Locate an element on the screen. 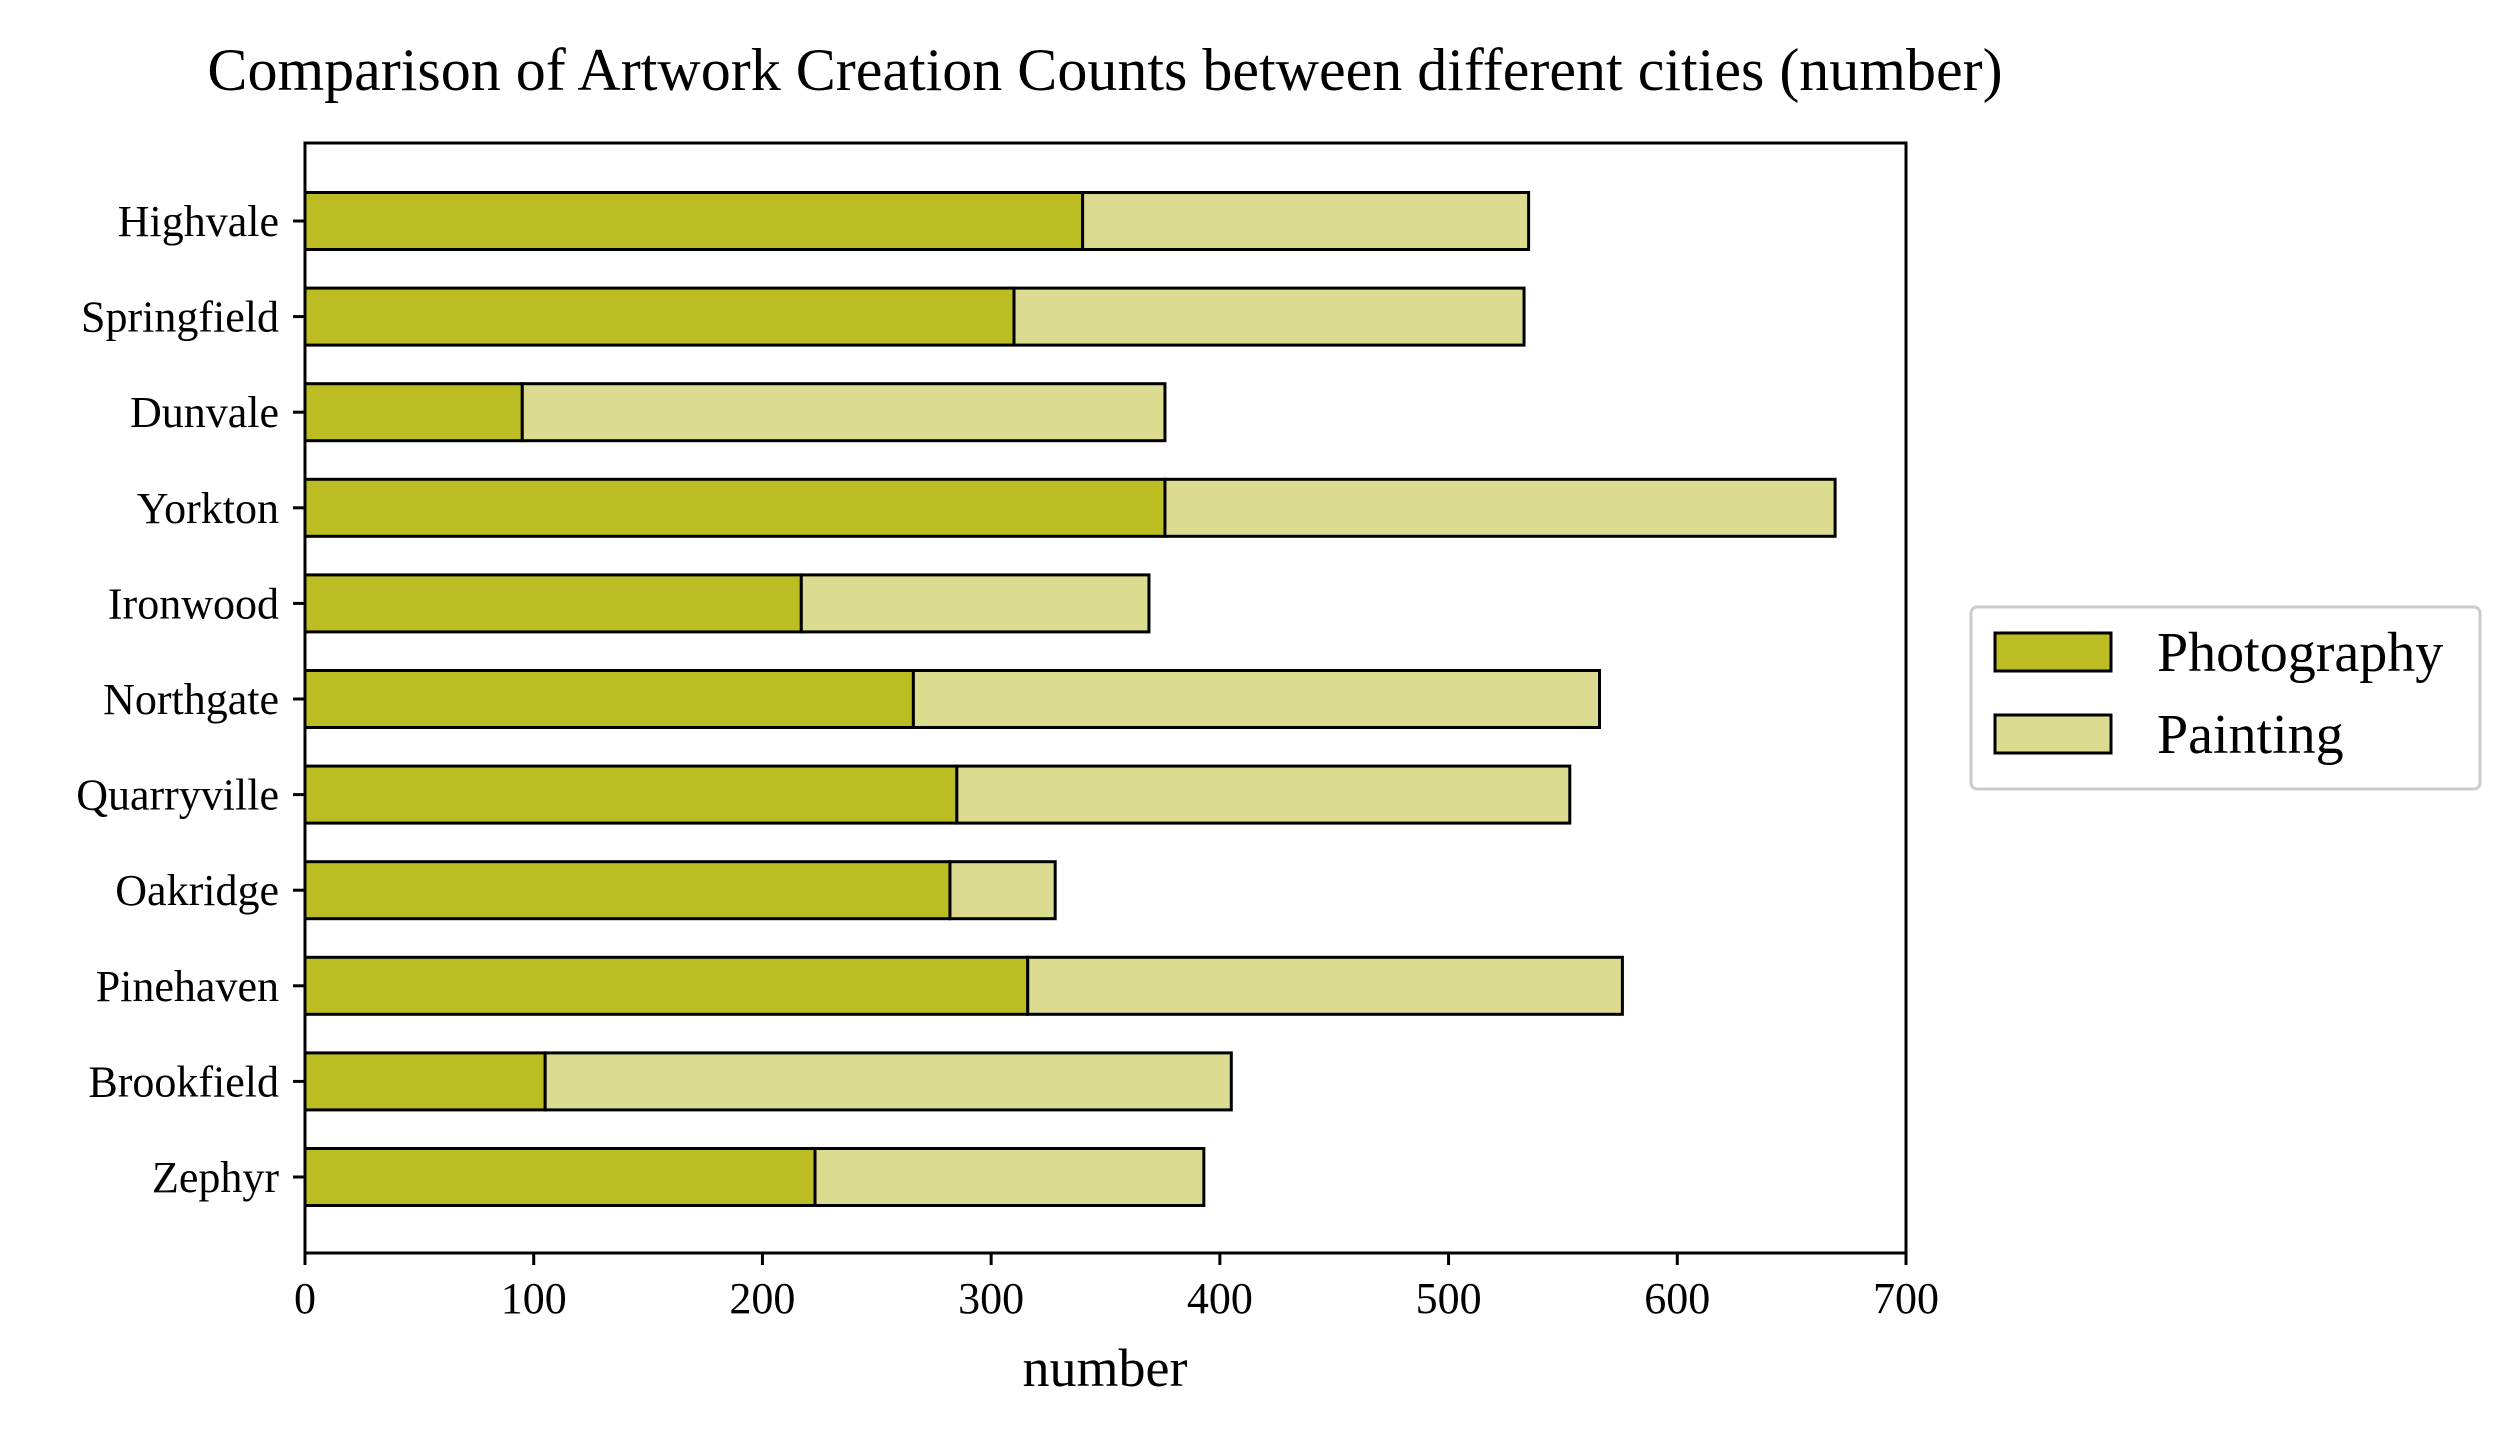 The image size is (2520, 1440). bar-photography-highvale is located at coordinates (694, 221).